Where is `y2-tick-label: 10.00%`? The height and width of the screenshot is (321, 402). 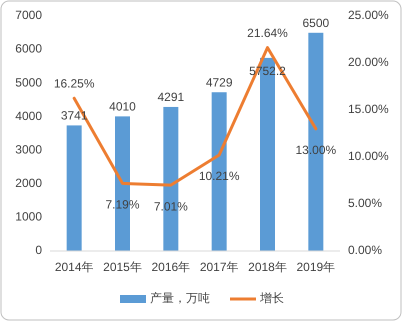
y2-tick-label: 10.00% is located at coordinates (369, 156).